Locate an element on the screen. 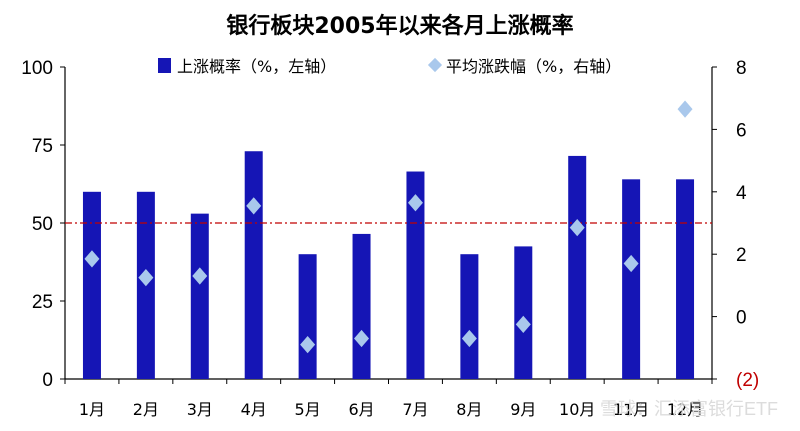 This screenshot has width=800, height=431. y-left-tick-label: 0 is located at coordinates (47, 380).